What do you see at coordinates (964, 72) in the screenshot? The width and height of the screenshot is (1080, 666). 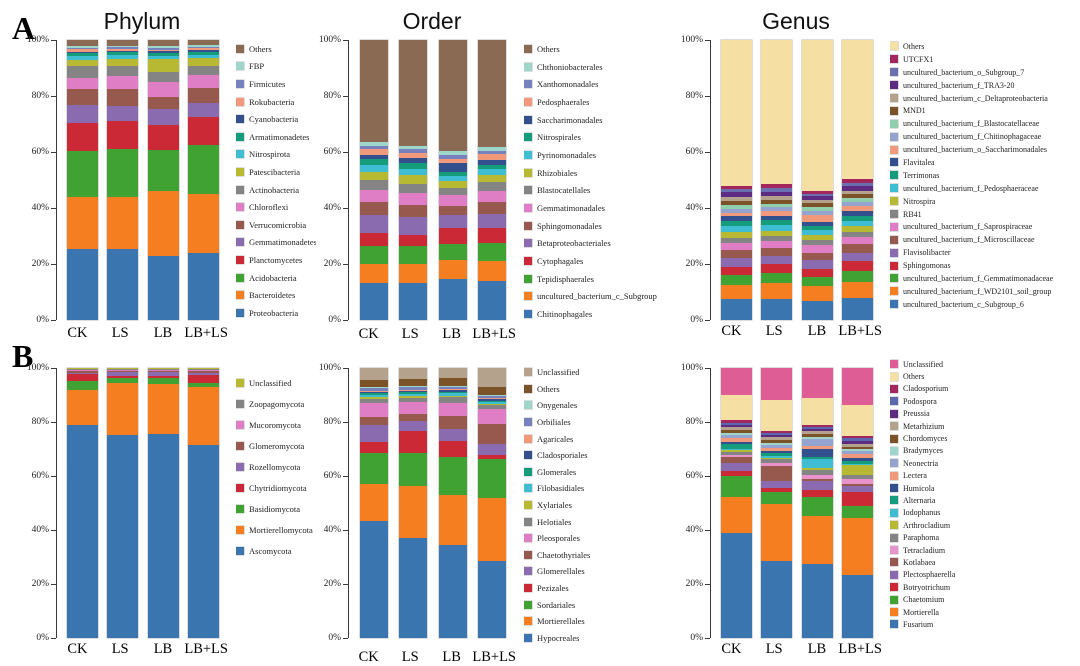 I see `legend-label: uncultured_bacterium_o_Subgroup_7` at bounding box center [964, 72].